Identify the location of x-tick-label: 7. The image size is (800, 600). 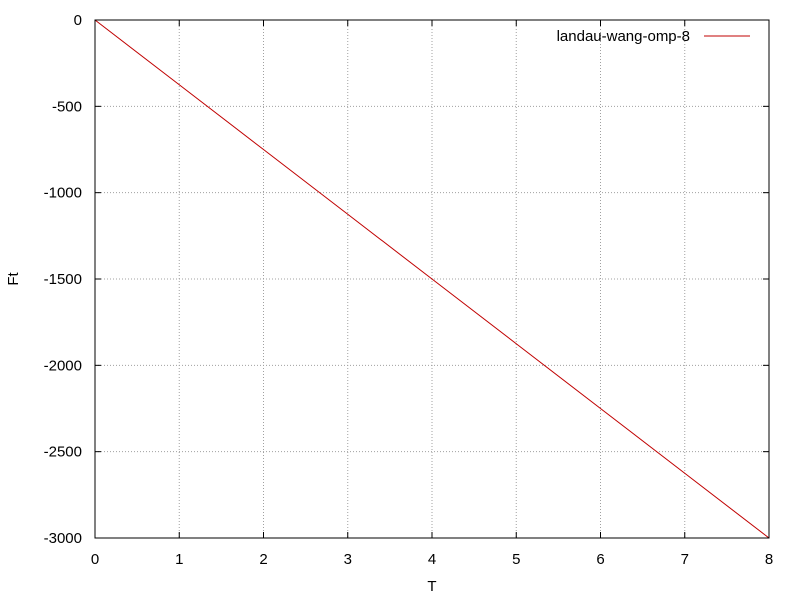
(685, 559).